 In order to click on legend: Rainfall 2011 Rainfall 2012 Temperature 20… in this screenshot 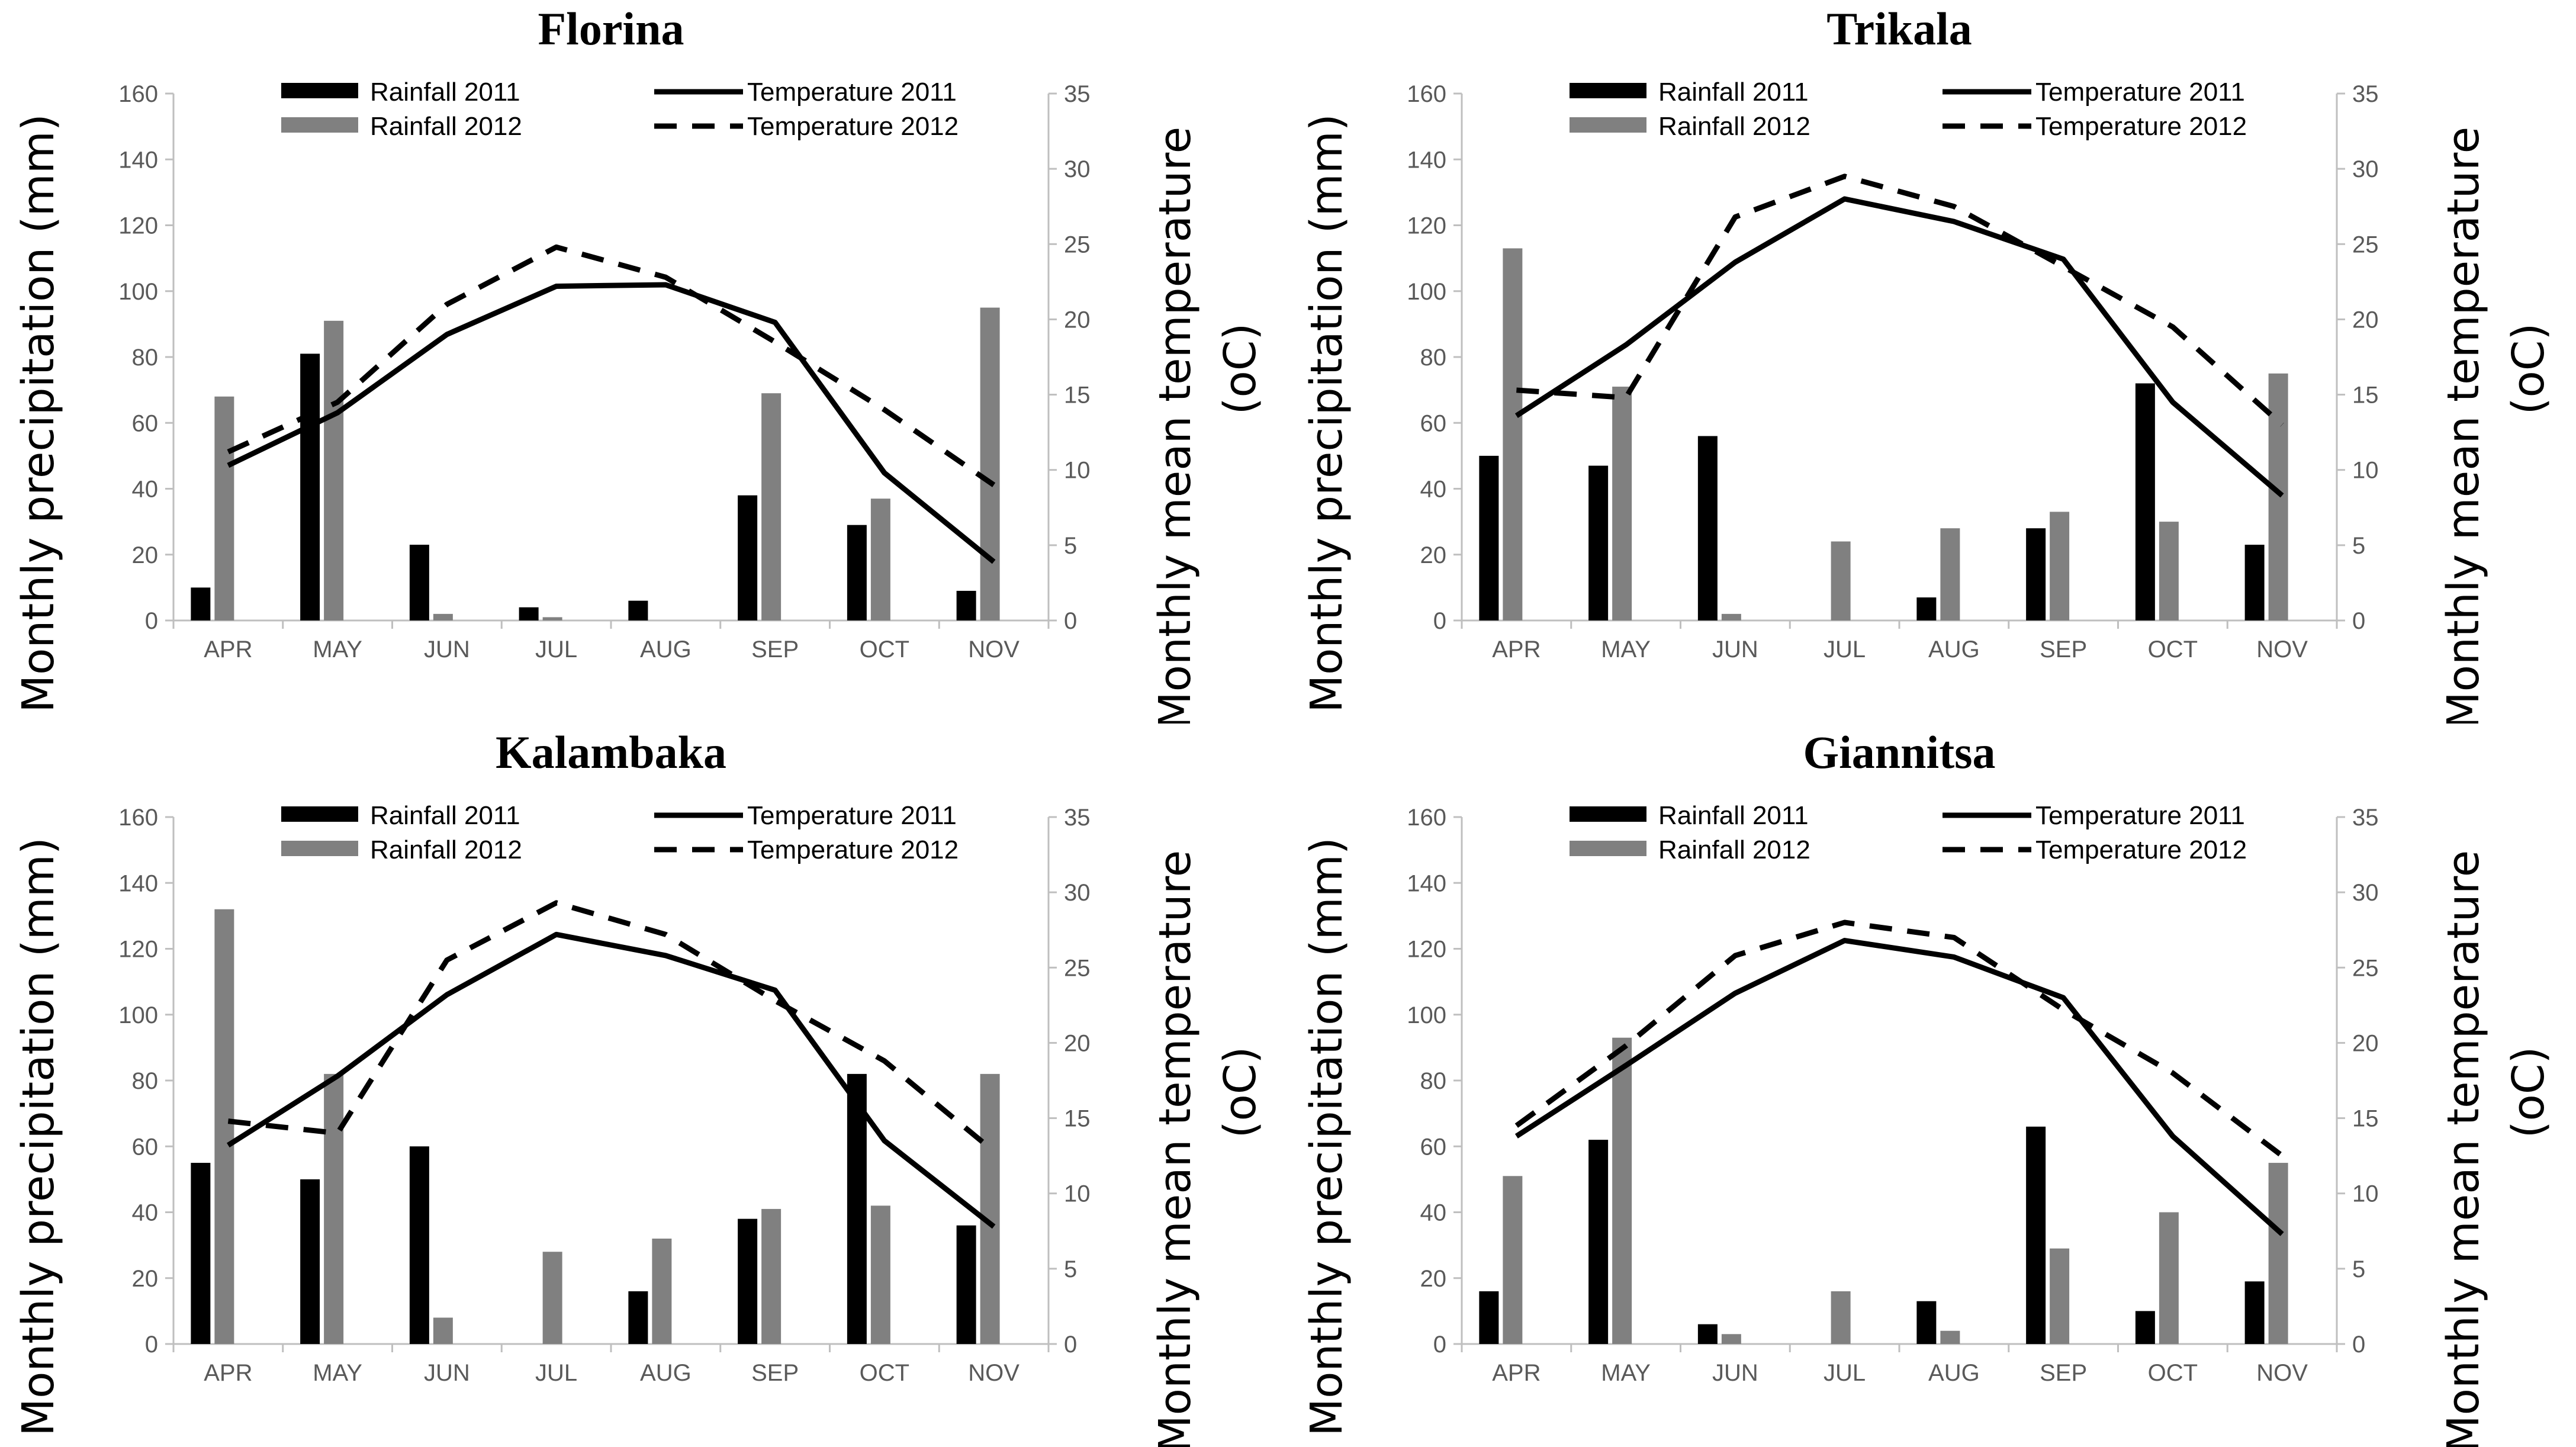, I will do `click(620, 109)`.